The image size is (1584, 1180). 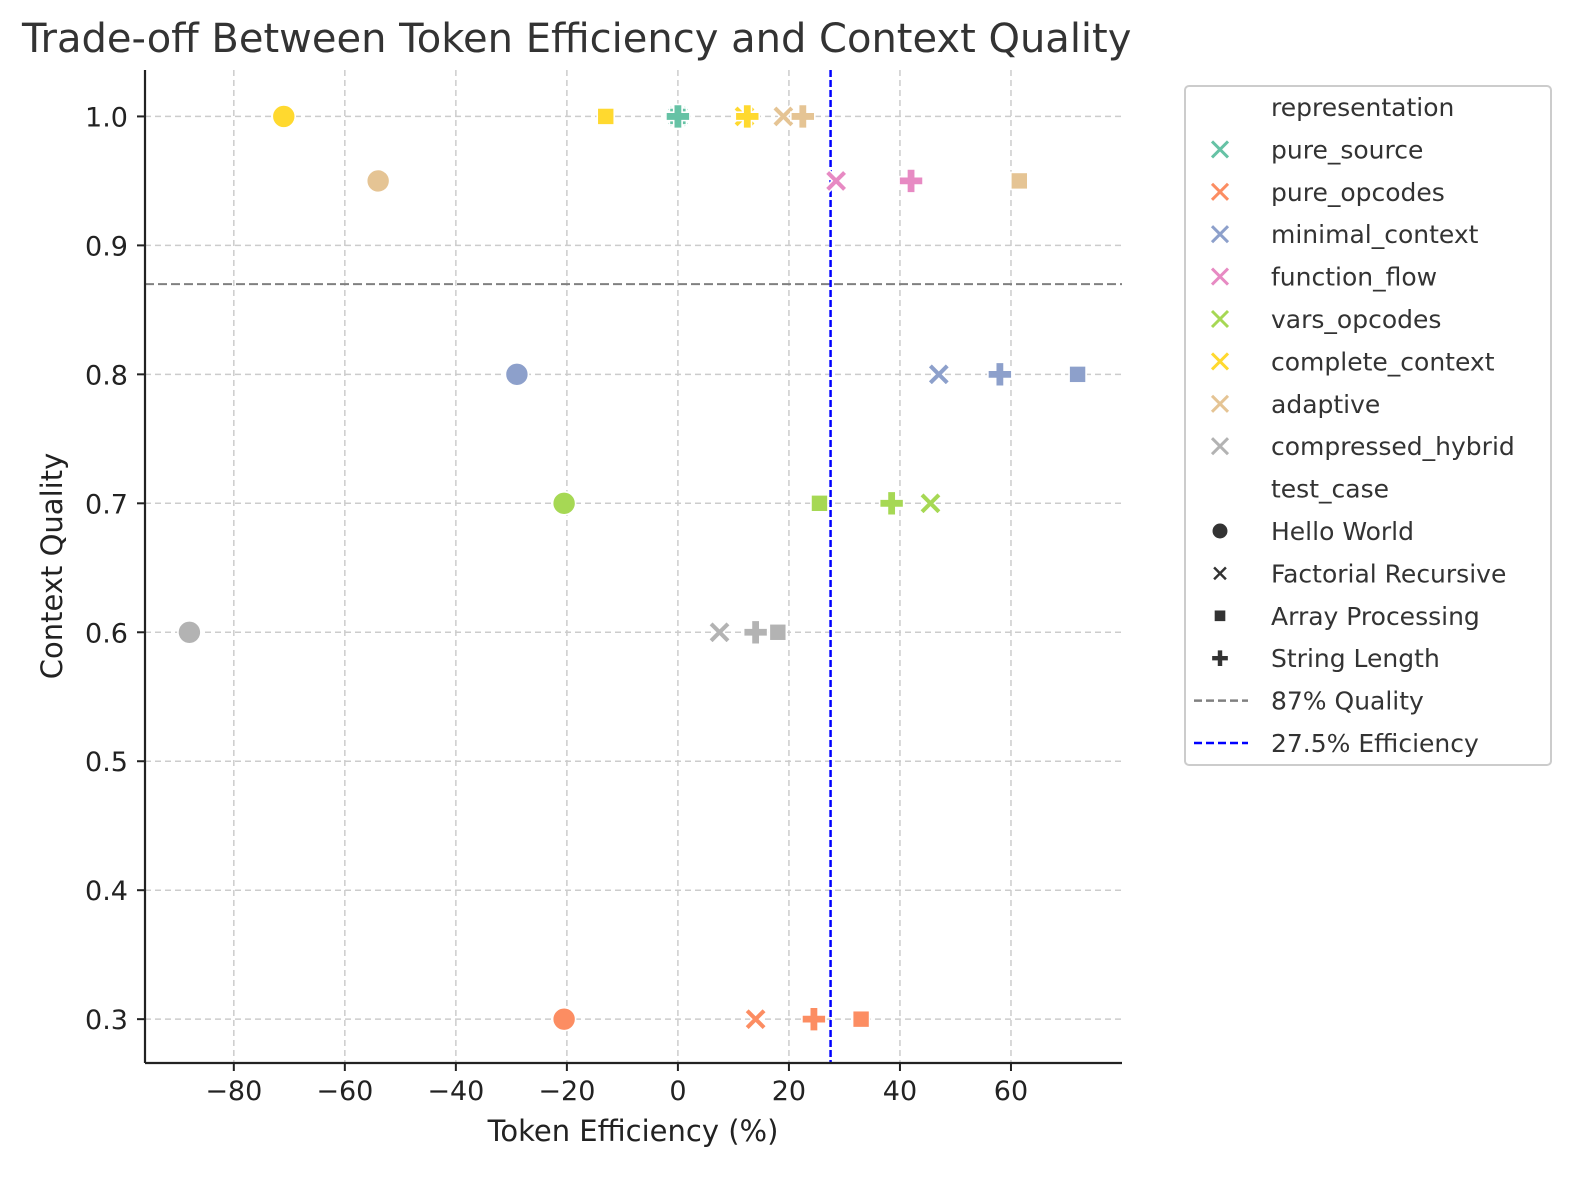 I want to click on legend-title-test-case: test_case, so click(x=1330, y=489).